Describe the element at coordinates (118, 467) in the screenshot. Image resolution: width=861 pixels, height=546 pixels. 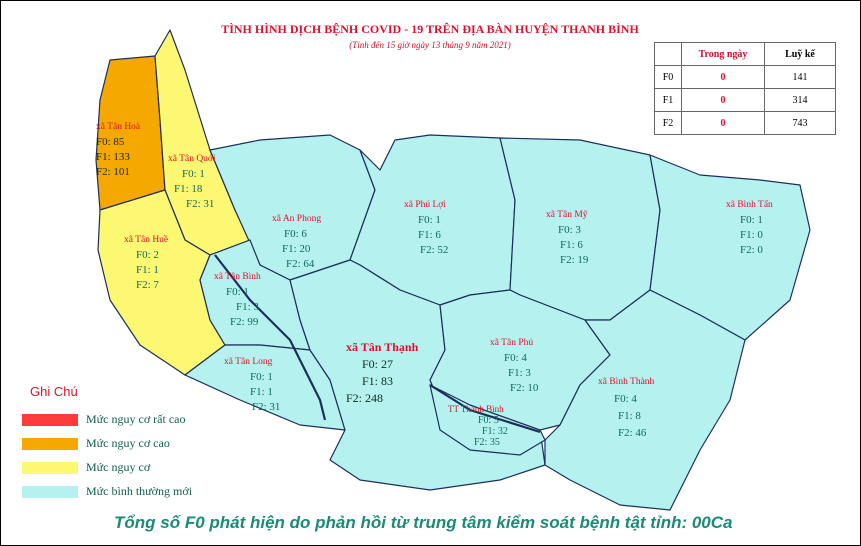
I see `legend-label: Mức nguy cơ` at that location.